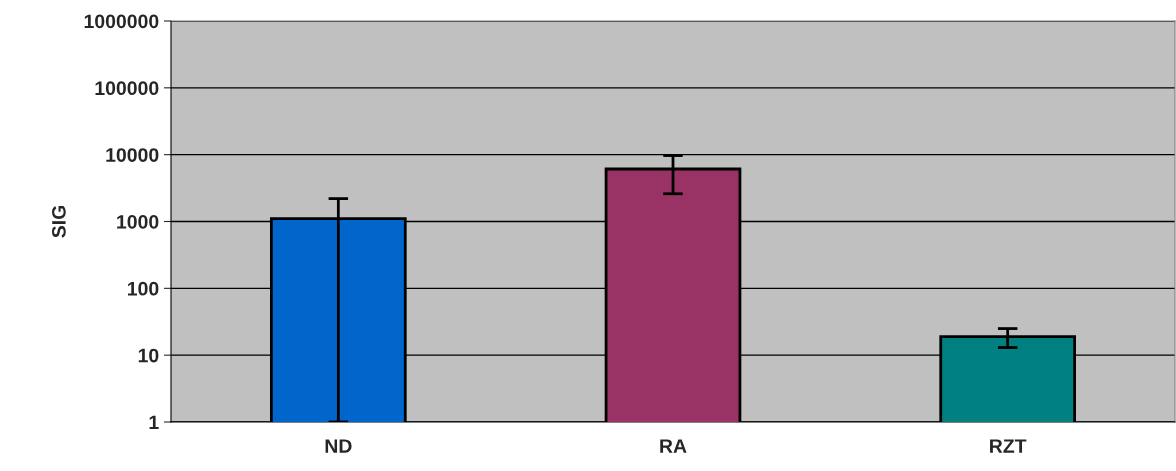  What do you see at coordinates (143, 288) in the screenshot?
I see `y-tick-label: 100` at bounding box center [143, 288].